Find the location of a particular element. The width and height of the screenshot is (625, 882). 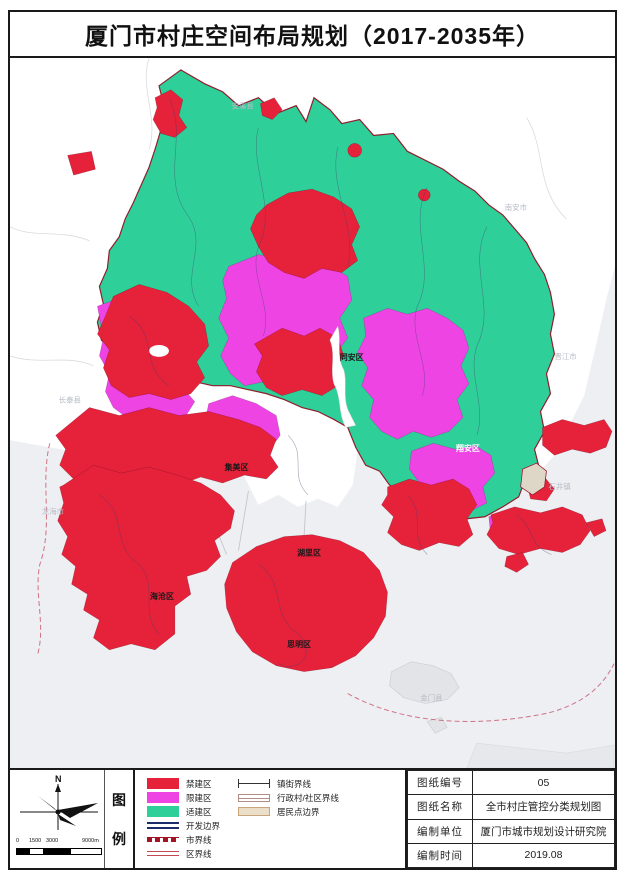

legend-label: 镇街界线 is located at coordinates (294, 783).